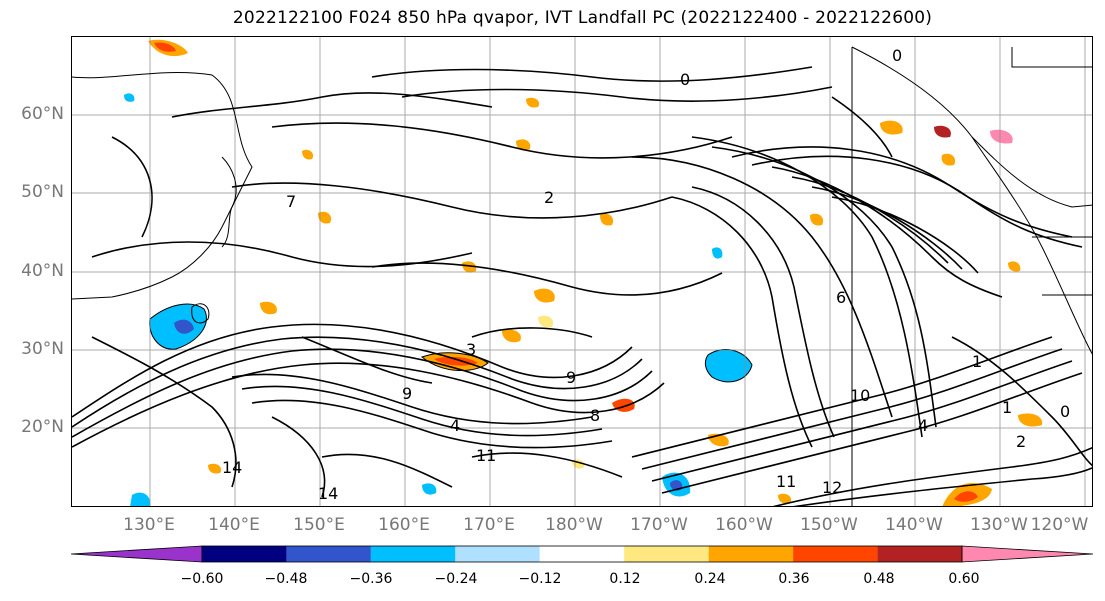 The image size is (1105, 601). What do you see at coordinates (42, 427) in the screenshot?
I see `lat-label: 20°N` at bounding box center [42, 427].